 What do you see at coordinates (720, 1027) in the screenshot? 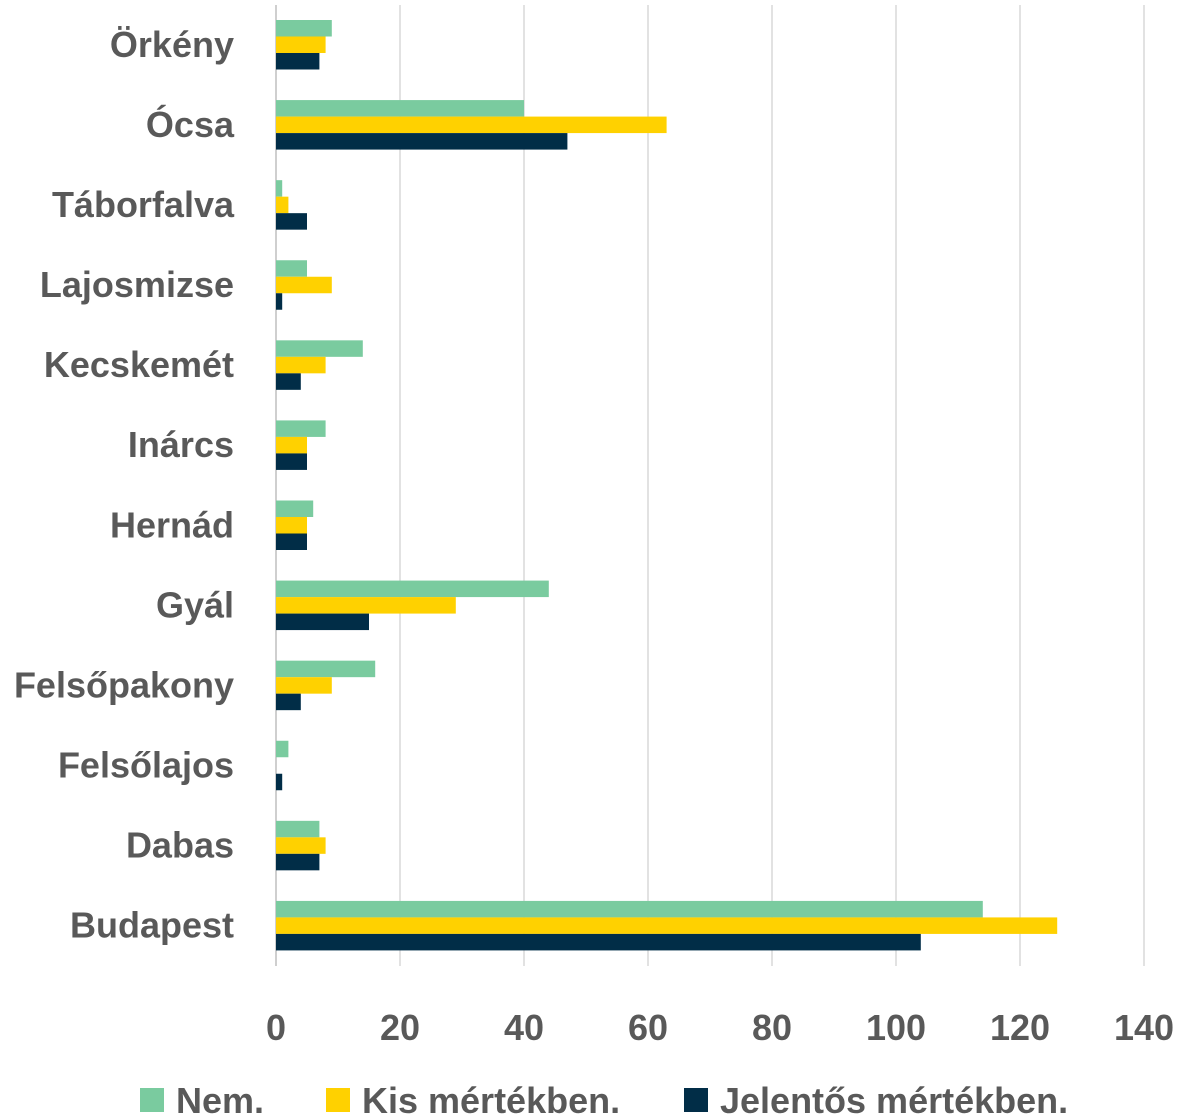
I see `x-tick-labels: 0 20 40 60 80 100 120 140` at bounding box center [720, 1027].